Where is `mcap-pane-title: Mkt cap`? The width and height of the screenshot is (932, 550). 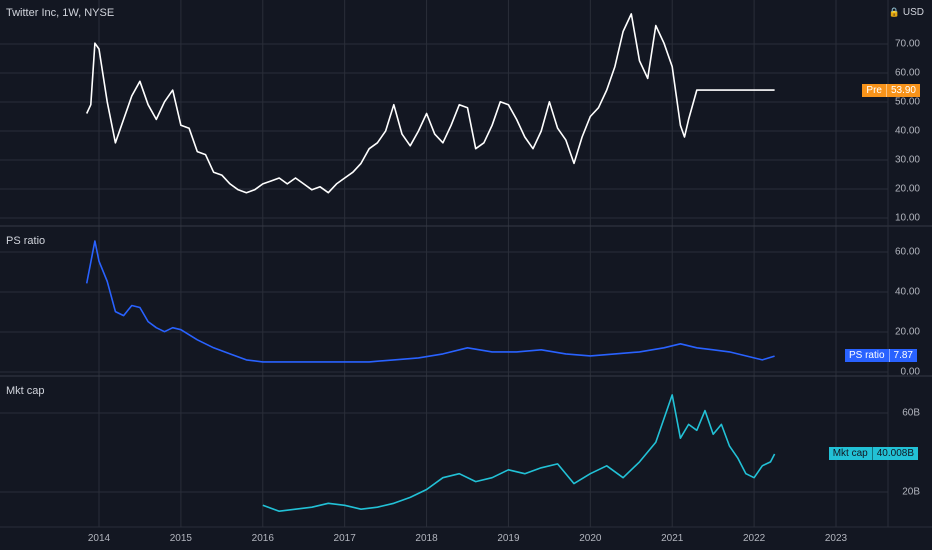 mcap-pane-title: Mkt cap is located at coordinates (25, 391).